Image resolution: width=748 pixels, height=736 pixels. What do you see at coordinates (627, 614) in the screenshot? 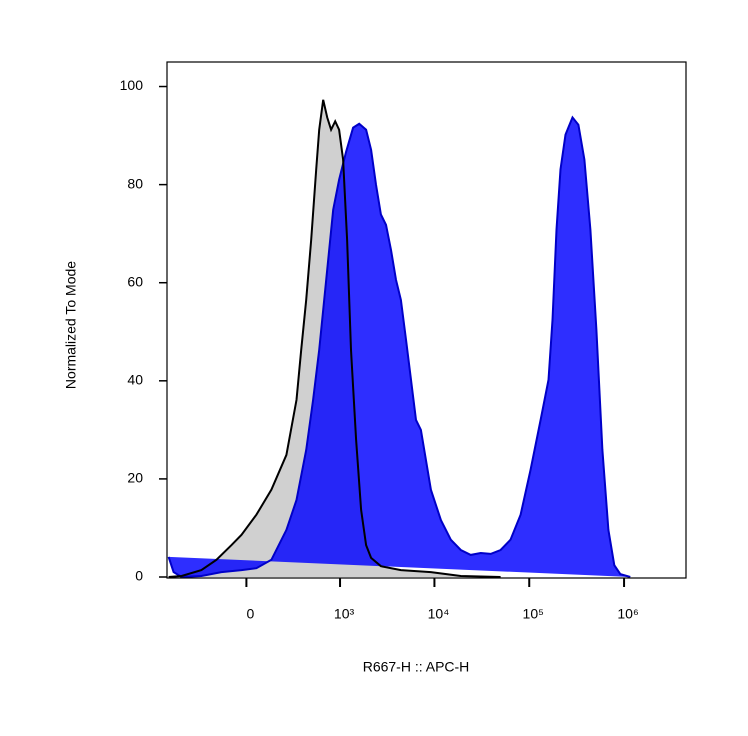
I see `x-tick-label: 10⁶` at bounding box center [627, 614].